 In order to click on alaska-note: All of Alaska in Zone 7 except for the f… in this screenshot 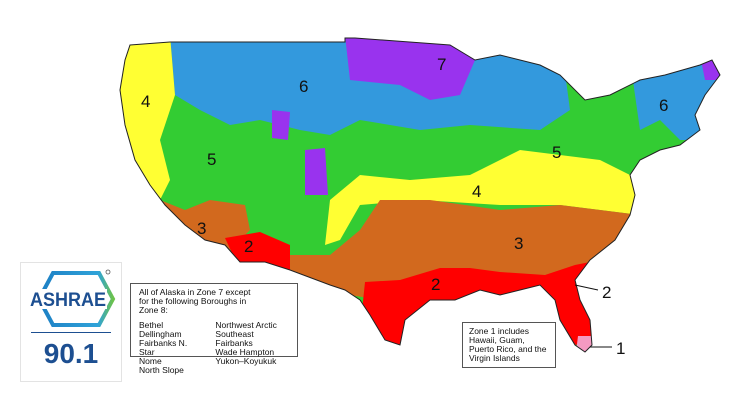, I will do `click(214, 329)`.